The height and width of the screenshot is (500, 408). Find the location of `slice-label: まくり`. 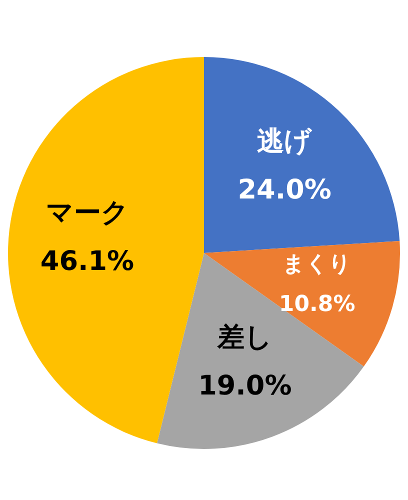

slice-label: まくり is located at coordinates (317, 265).